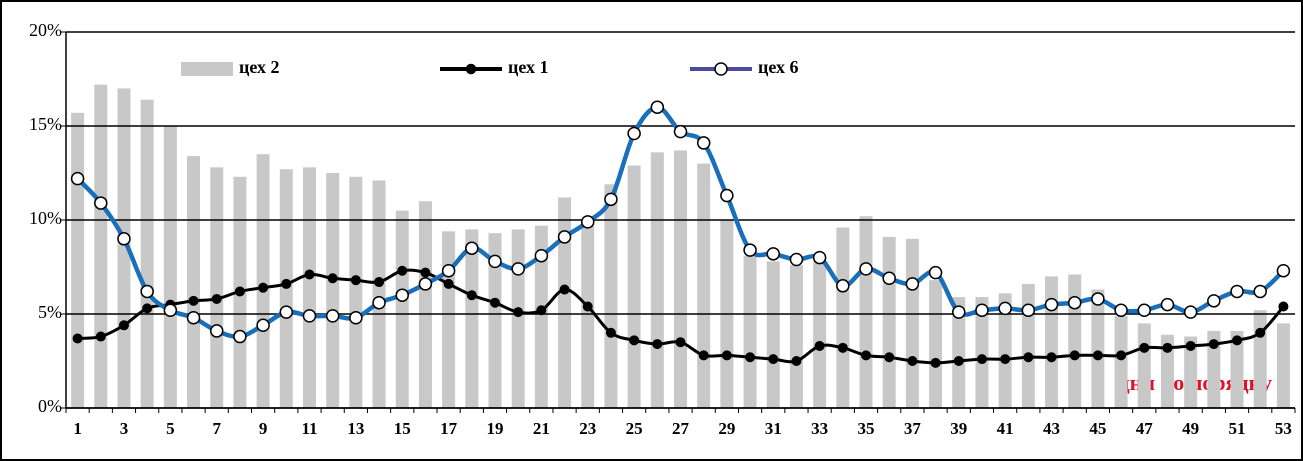  What do you see at coordinates (958, 428) in the screenshot?
I see `x-tick-label: 39` at bounding box center [958, 428].